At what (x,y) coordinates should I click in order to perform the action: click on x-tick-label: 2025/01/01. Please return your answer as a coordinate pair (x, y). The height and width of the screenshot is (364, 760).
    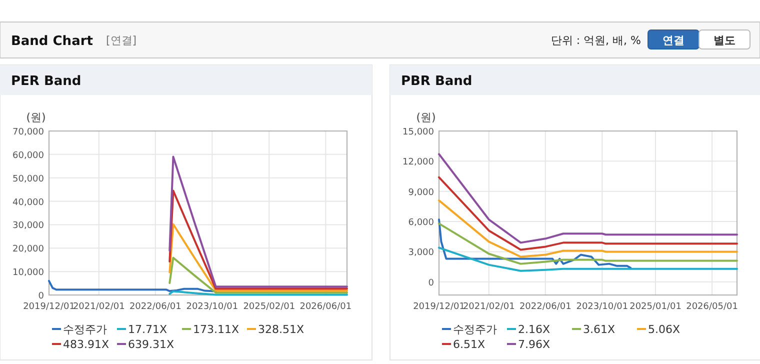
    Looking at the image, I should click on (656, 307).